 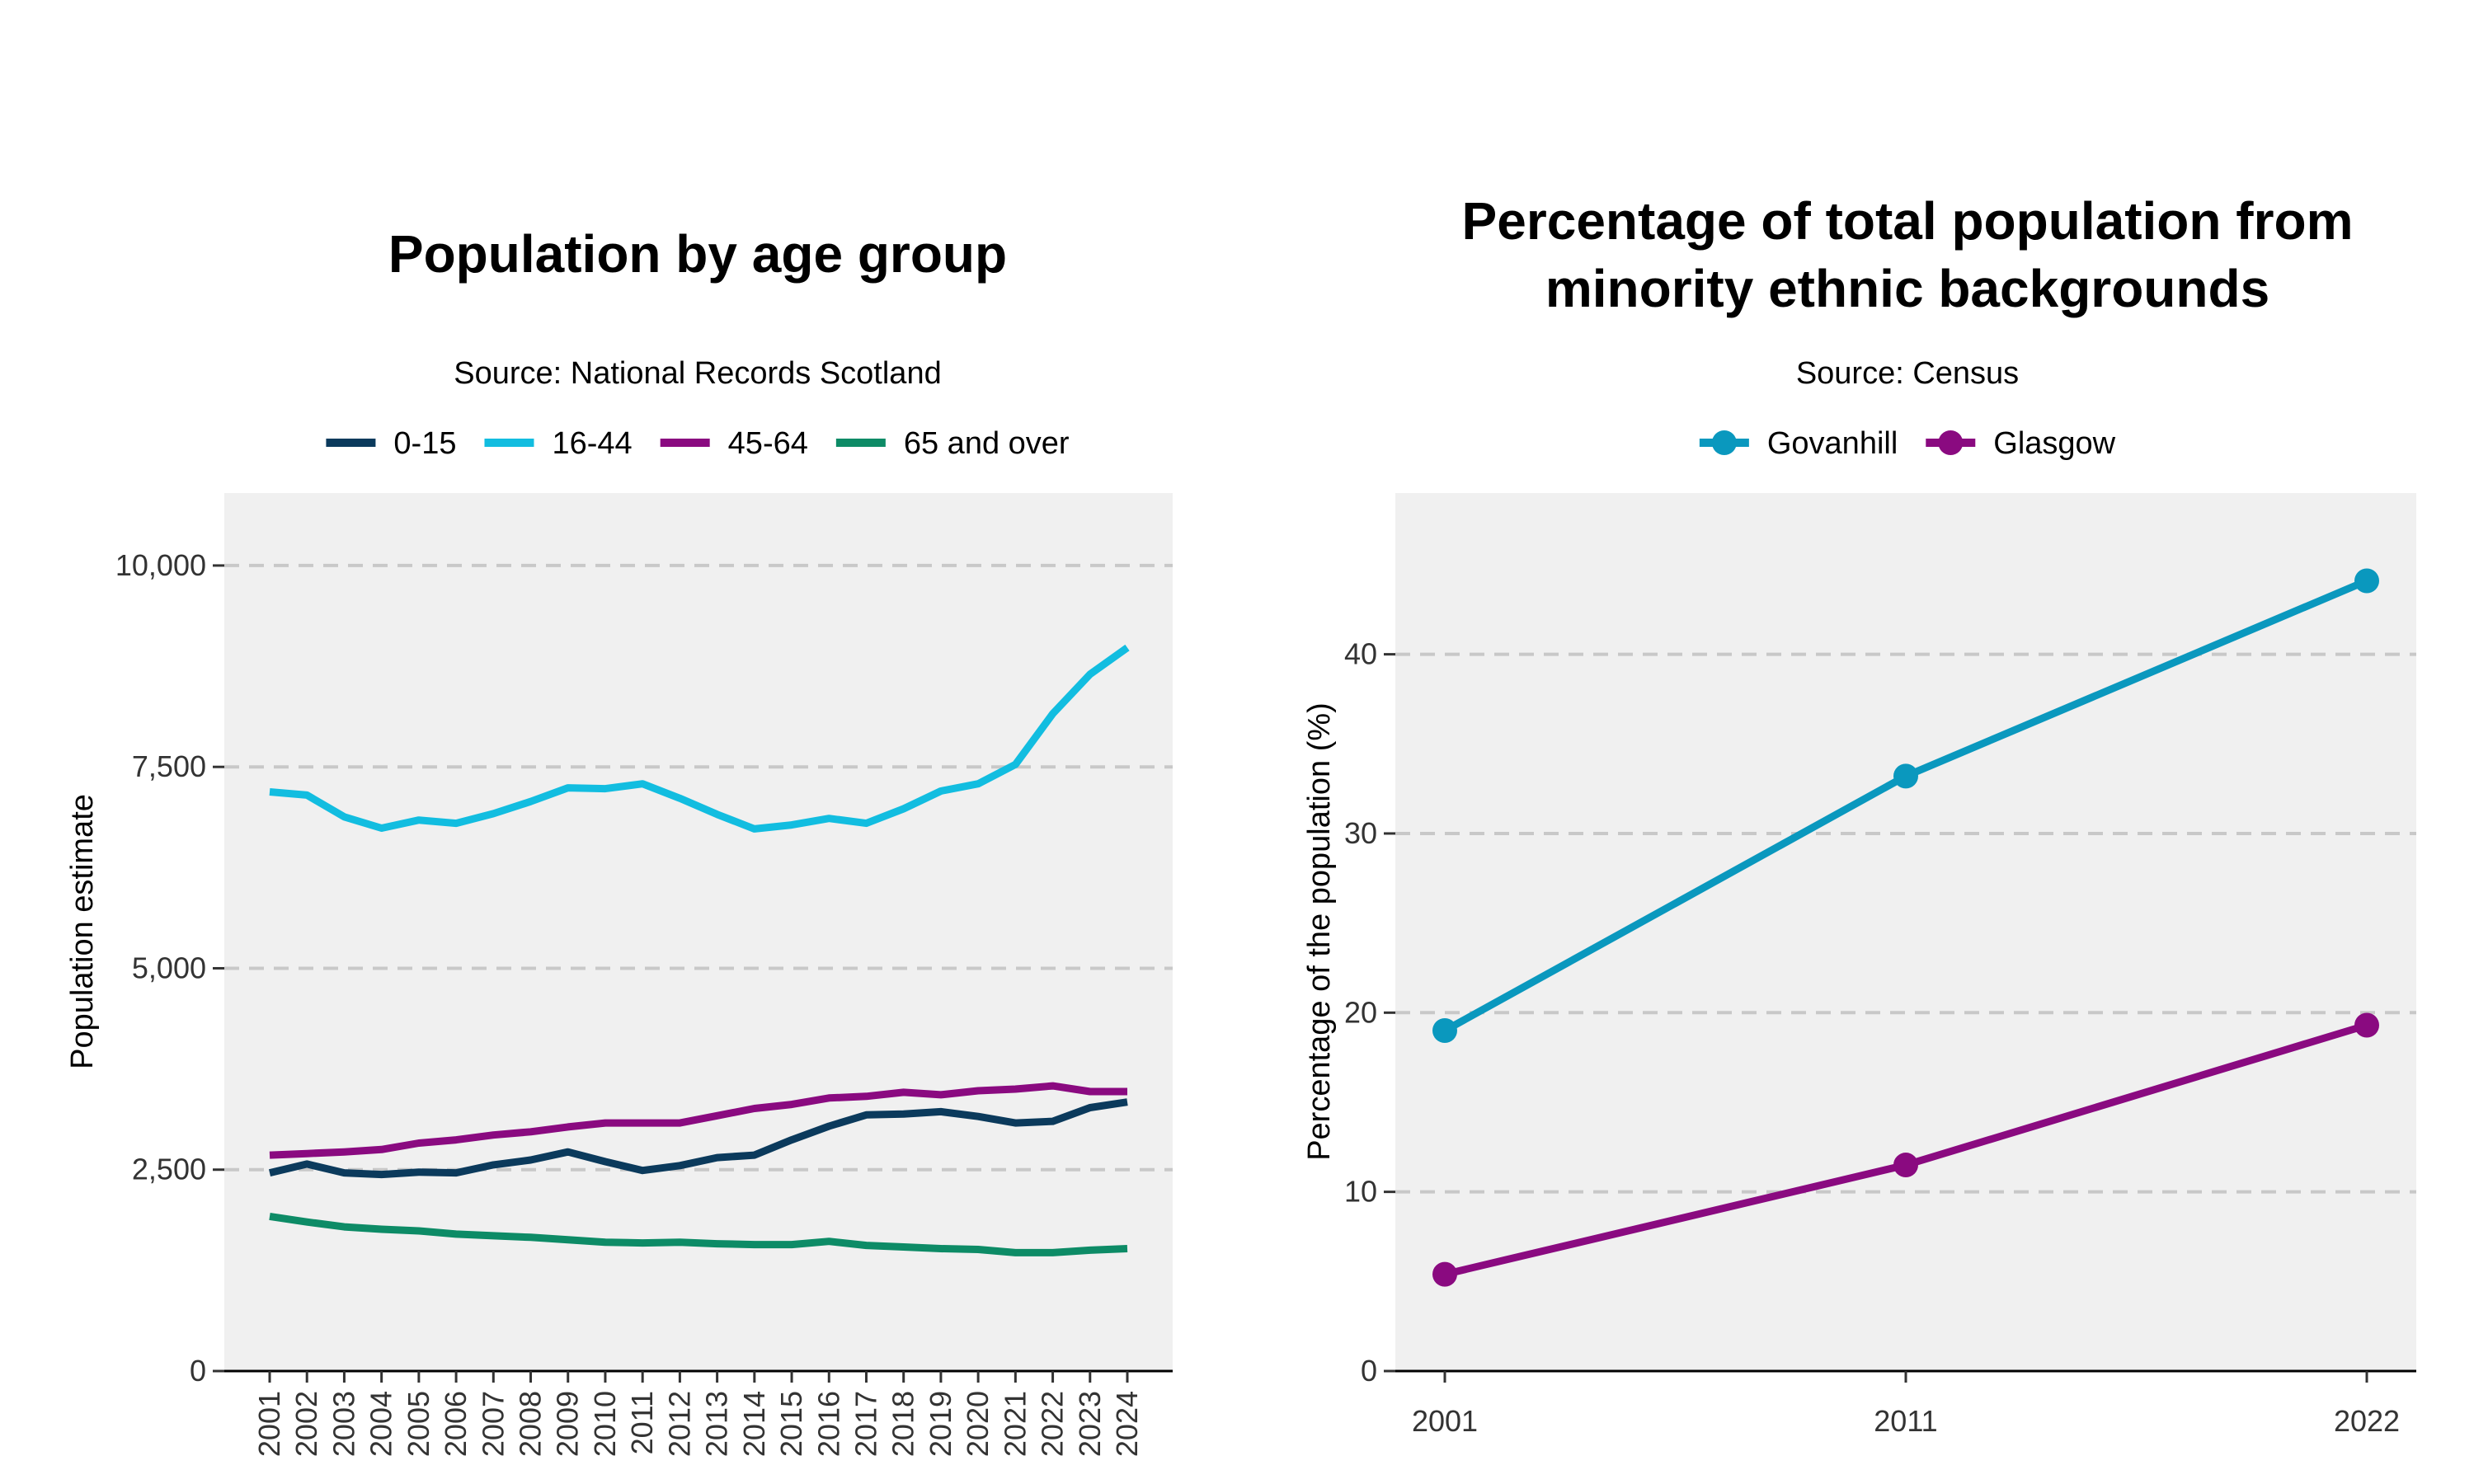 What do you see at coordinates (160, 565) in the screenshot?
I see `population-y-tick-label: 10,000` at bounding box center [160, 565].